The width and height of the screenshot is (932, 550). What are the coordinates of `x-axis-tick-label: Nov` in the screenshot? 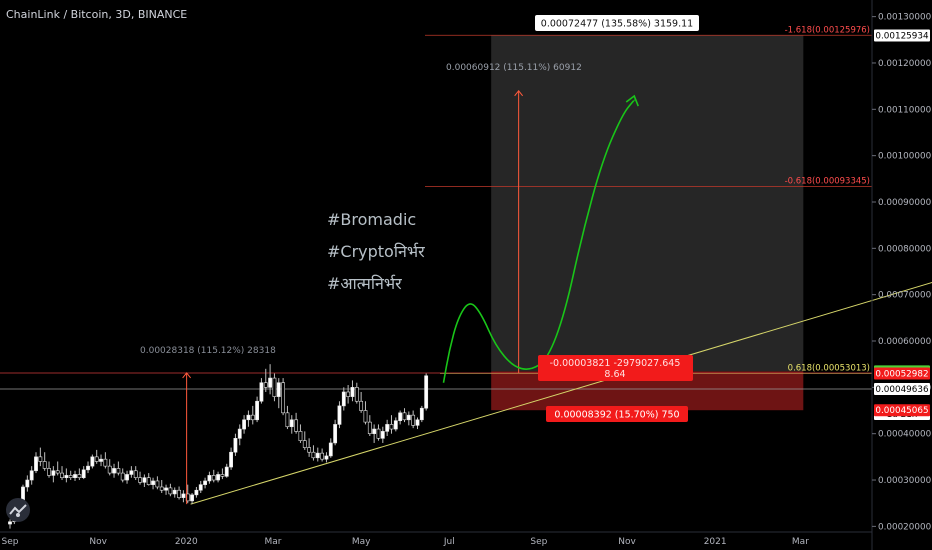 It's located at (98, 542).